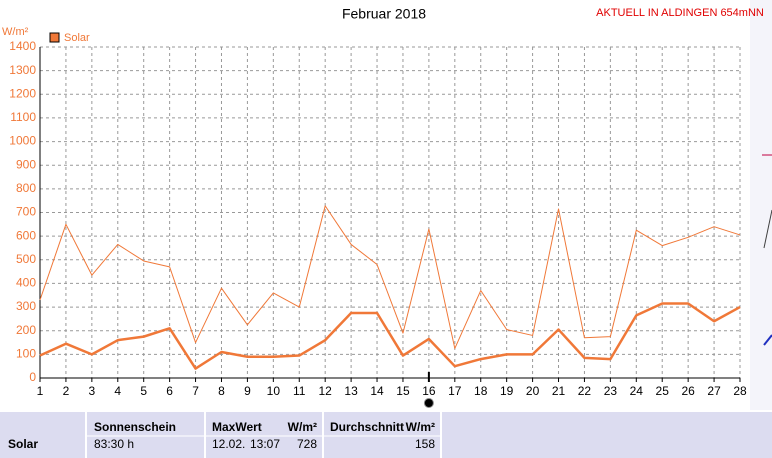 The height and width of the screenshot is (458, 772). I want to click on y-tick-label: 1100, so click(23, 117).